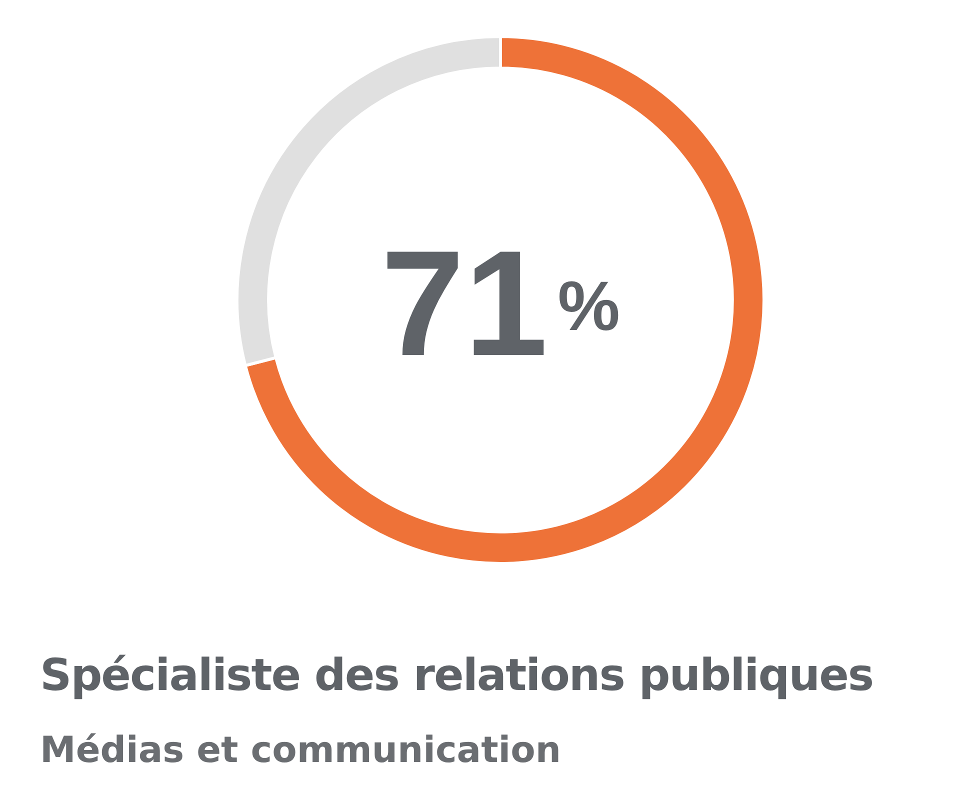 This screenshot has height=793, width=975. I want to click on text: Spécialiste des relations publiques, so click(457, 675).